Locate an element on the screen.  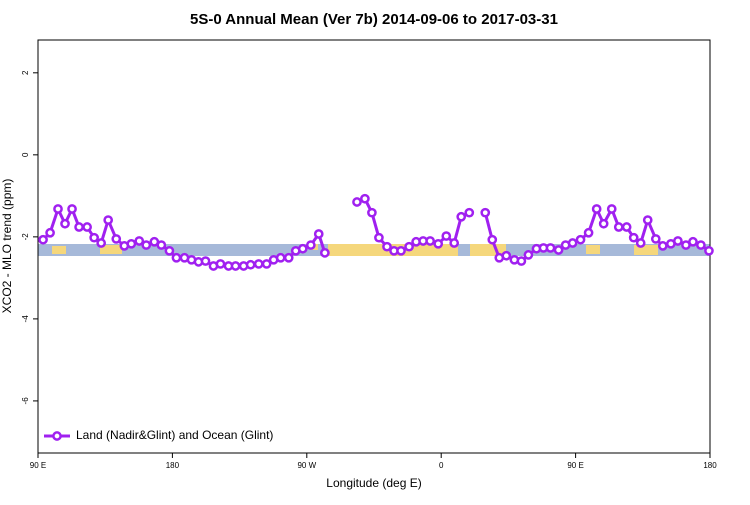
y-tick-label: 0 is located at coordinates (25, 154).